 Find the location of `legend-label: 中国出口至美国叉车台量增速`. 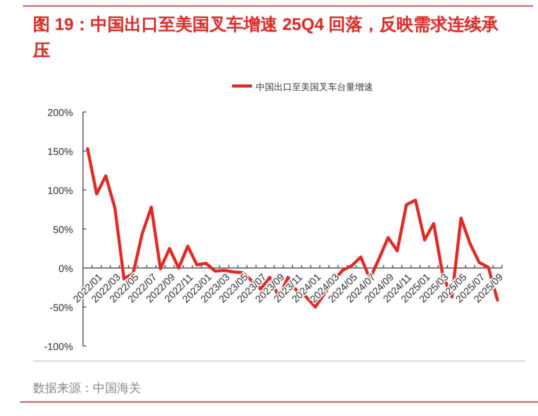

legend-label: 中国出口至美国叉车台量增速 is located at coordinates (314, 87).